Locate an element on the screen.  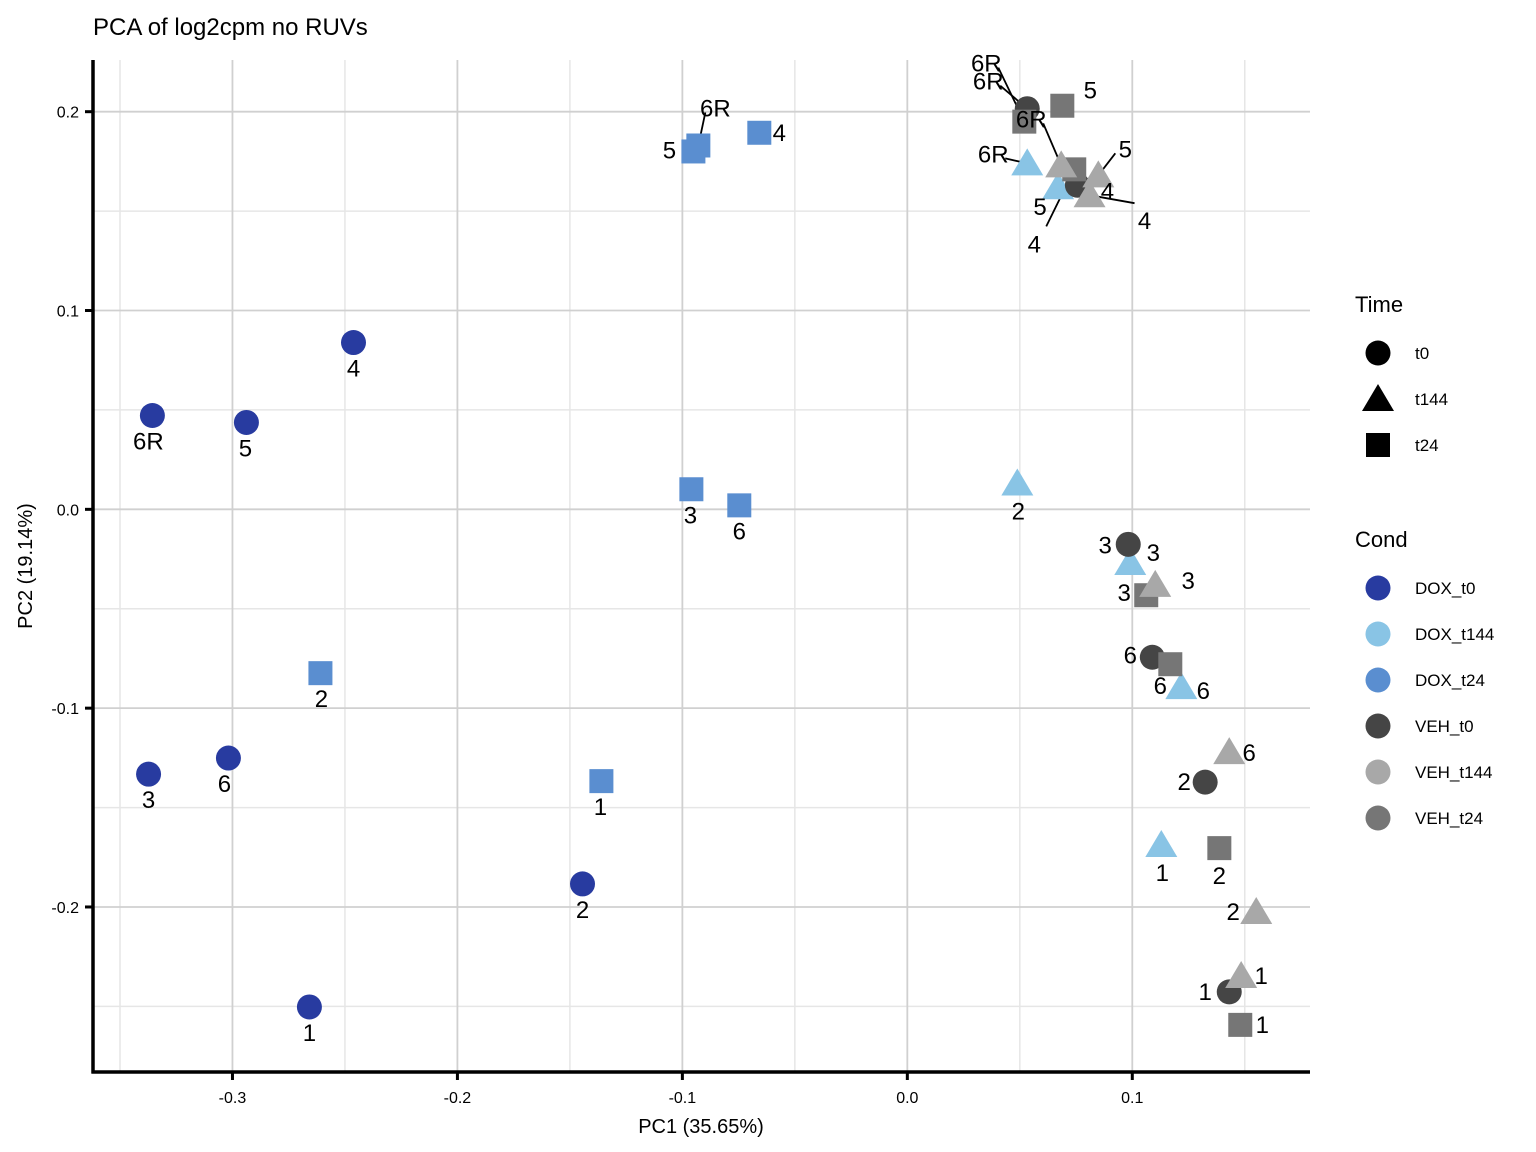
label-leader-lines is located at coordinates (916, 147).